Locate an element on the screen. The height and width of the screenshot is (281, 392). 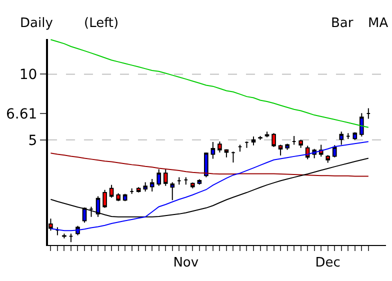
line-series is located at coordinates (209, 164).